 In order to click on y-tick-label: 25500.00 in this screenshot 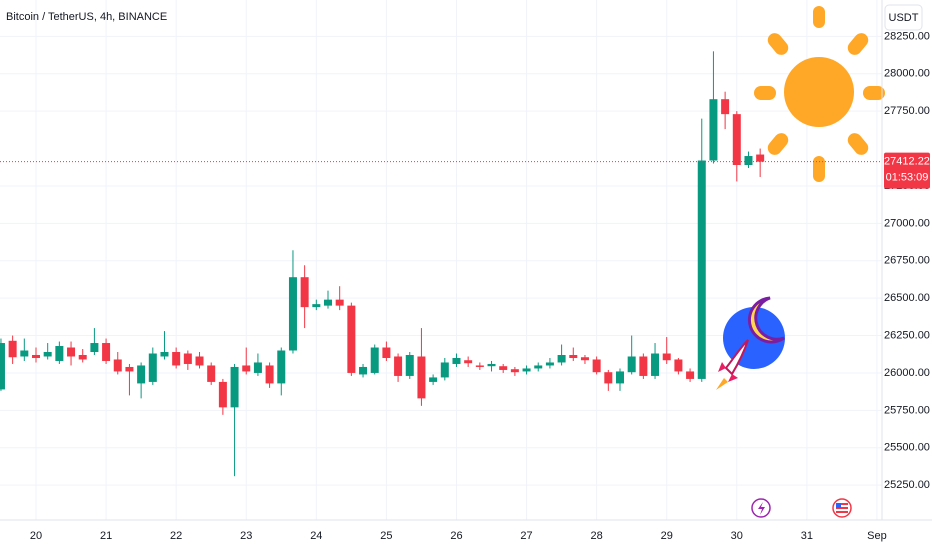, I will do `click(907, 448)`.